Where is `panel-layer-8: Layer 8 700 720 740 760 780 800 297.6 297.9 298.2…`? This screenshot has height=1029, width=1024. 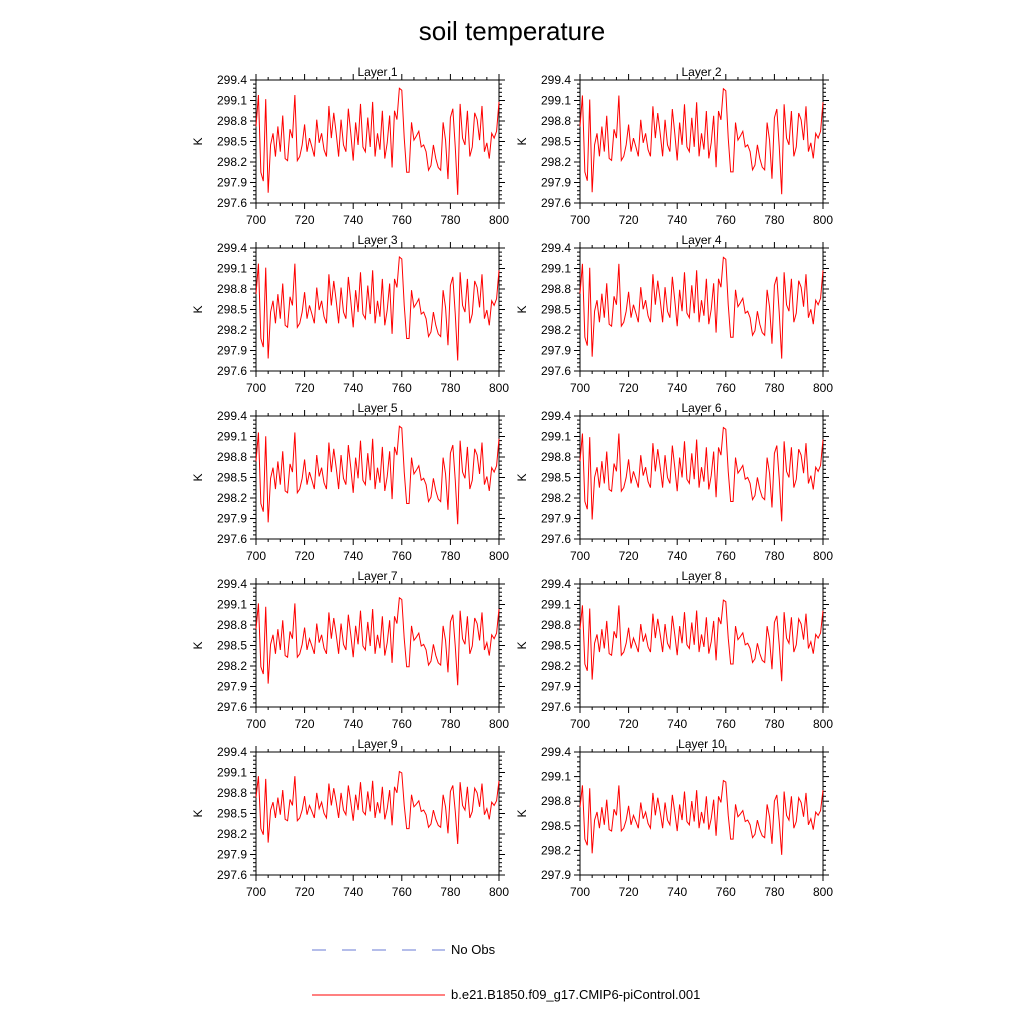 panel-layer-8: Layer 8 700 720 740 760 780 800 297.6 297.9 298.2… is located at coordinates (674, 650).